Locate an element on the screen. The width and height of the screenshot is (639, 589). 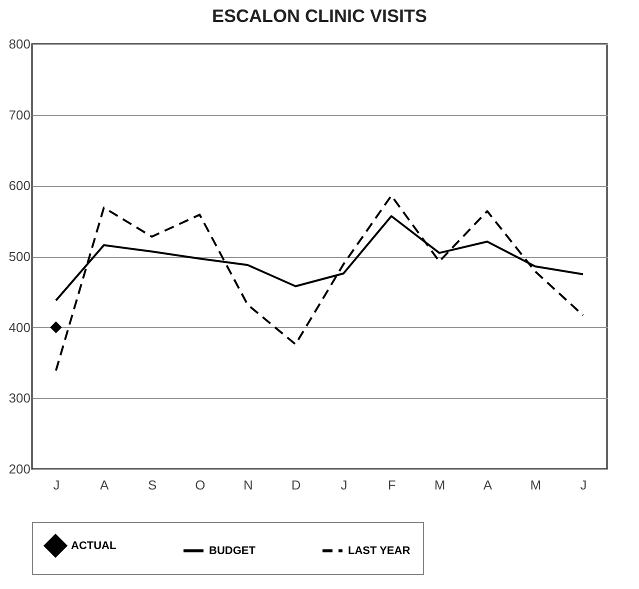
legend-label: ACTUAL is located at coordinates (93, 546).